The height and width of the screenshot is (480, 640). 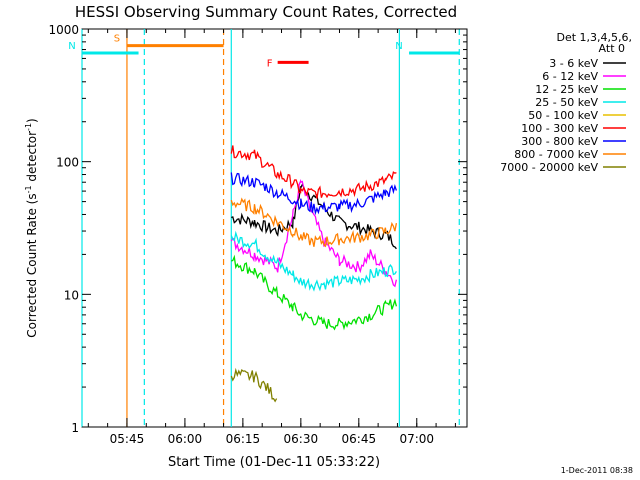 What do you see at coordinates (559, 141) in the screenshot?
I see `legend-label: 300 - 800 keV` at bounding box center [559, 141].